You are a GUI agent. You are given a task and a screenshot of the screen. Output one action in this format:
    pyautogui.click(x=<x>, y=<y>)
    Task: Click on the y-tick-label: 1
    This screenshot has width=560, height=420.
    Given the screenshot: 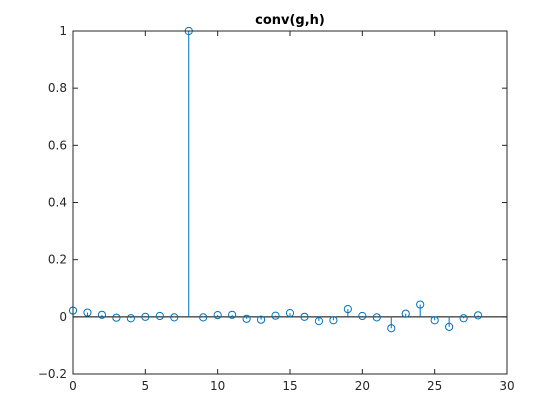 What is the action you would take?
    pyautogui.click(x=63, y=31)
    